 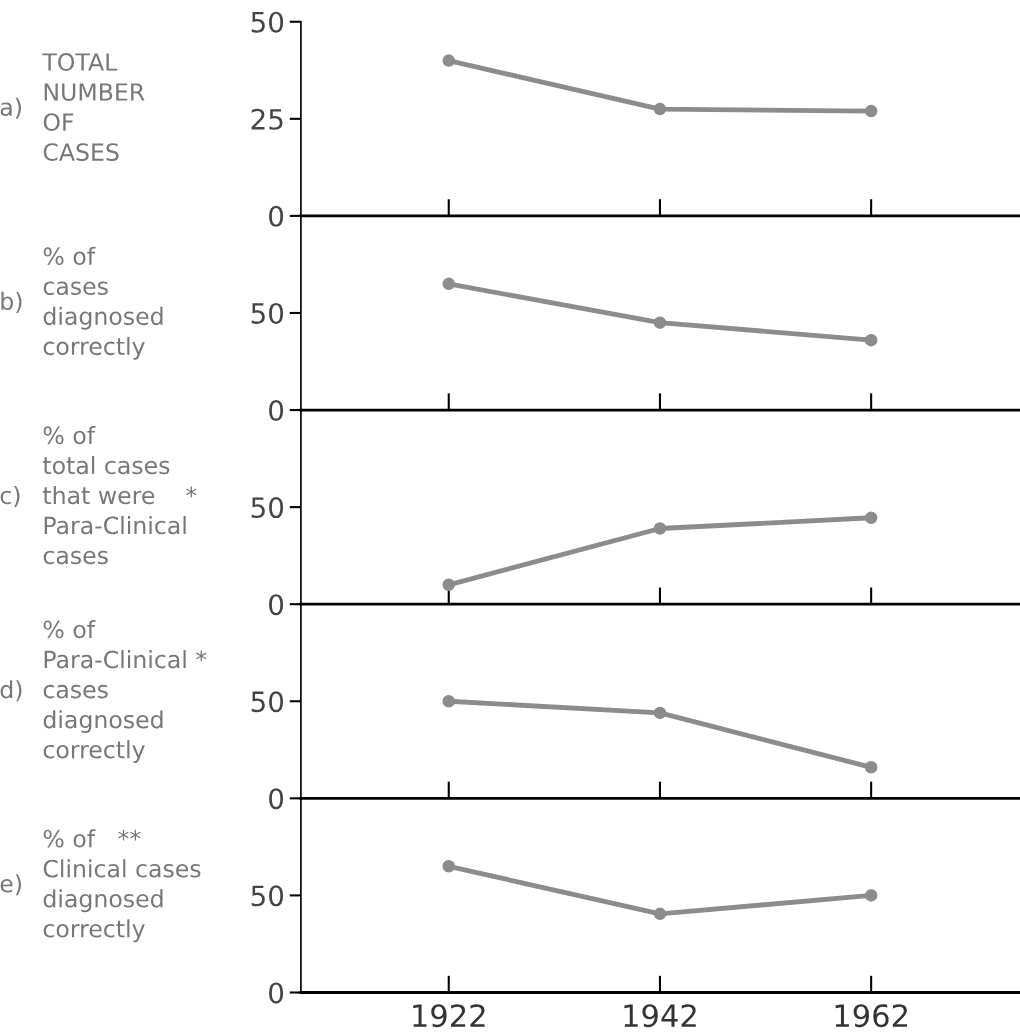 What do you see at coordinates (660, 1016) in the screenshot?
I see `x-tick-label: 1942` at bounding box center [660, 1016].